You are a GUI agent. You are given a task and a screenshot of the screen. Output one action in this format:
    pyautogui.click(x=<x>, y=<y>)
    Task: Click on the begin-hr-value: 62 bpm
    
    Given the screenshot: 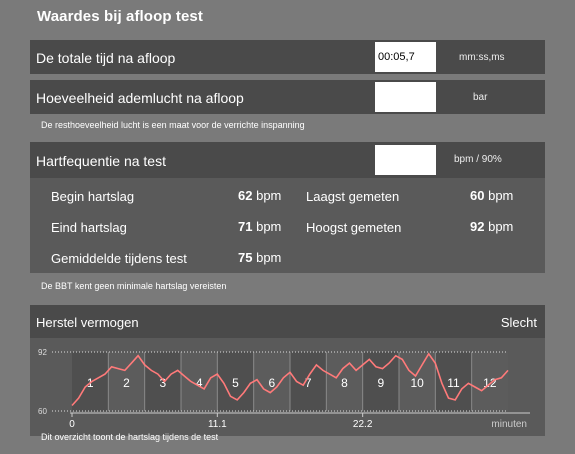 What is the action you would take?
    pyautogui.click(x=260, y=195)
    